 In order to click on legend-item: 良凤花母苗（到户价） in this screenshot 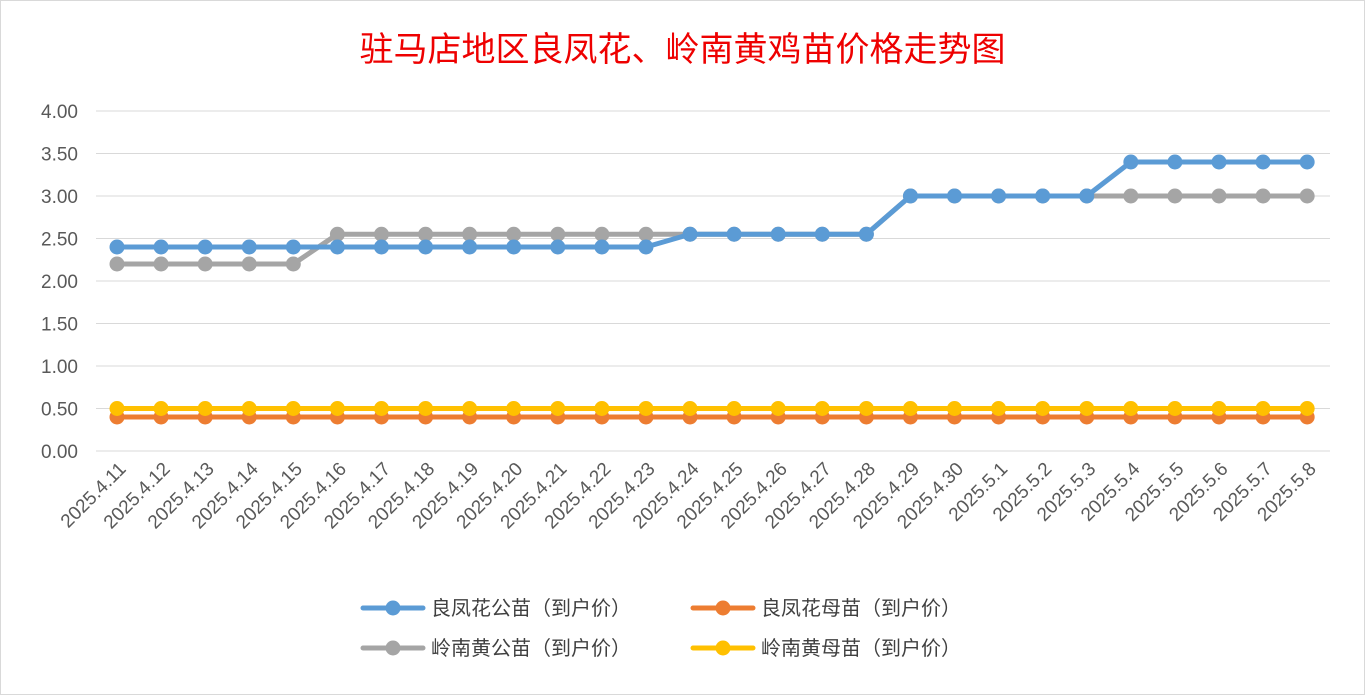, I will do `click(825, 608)`.